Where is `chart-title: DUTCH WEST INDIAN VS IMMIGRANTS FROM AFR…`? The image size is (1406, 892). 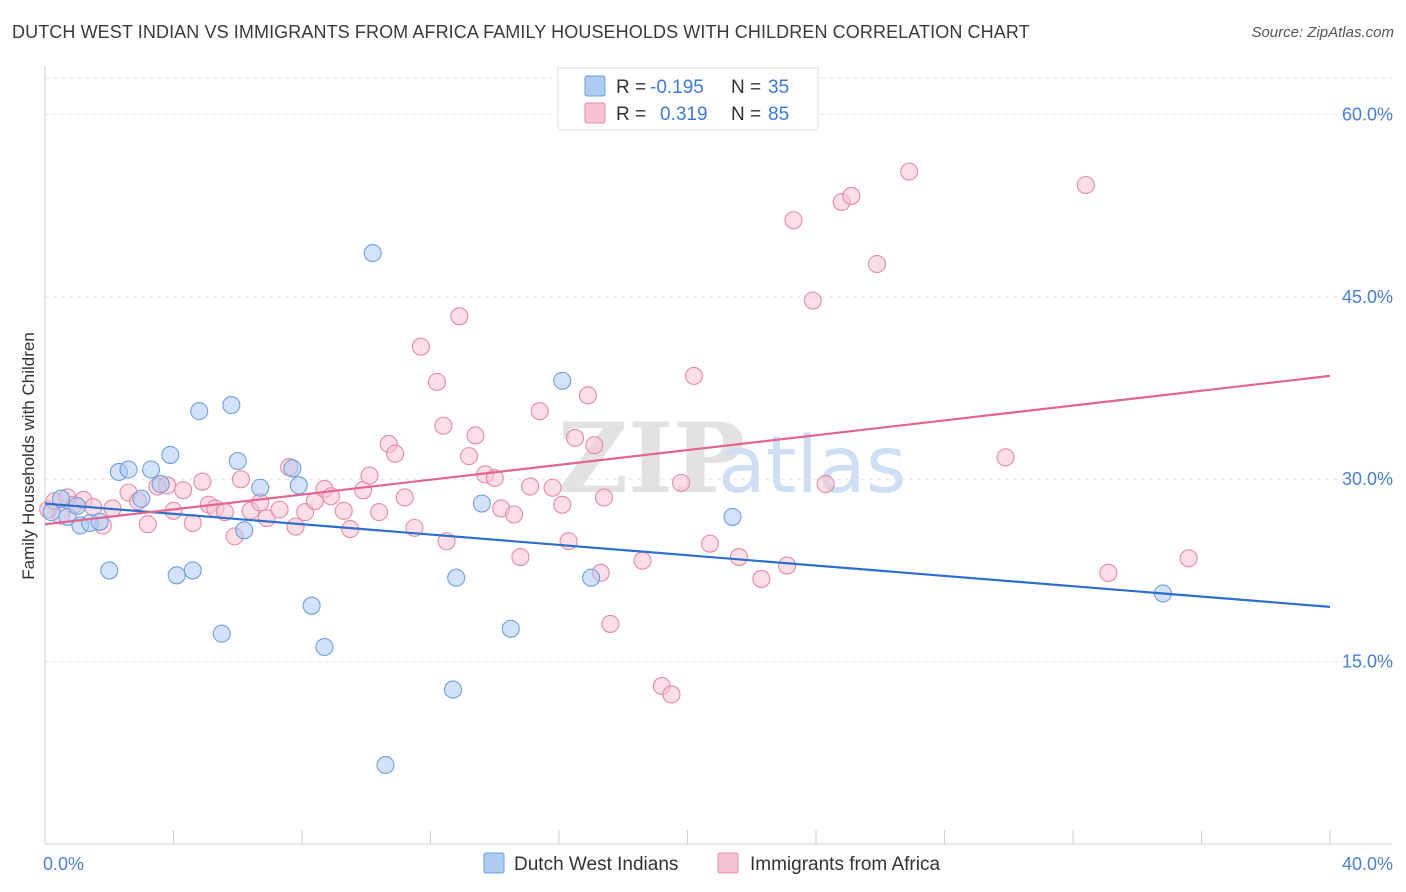
chart-title: DUTCH WEST INDIAN VS IMMIGRANTS FROM AFR… is located at coordinates (521, 32).